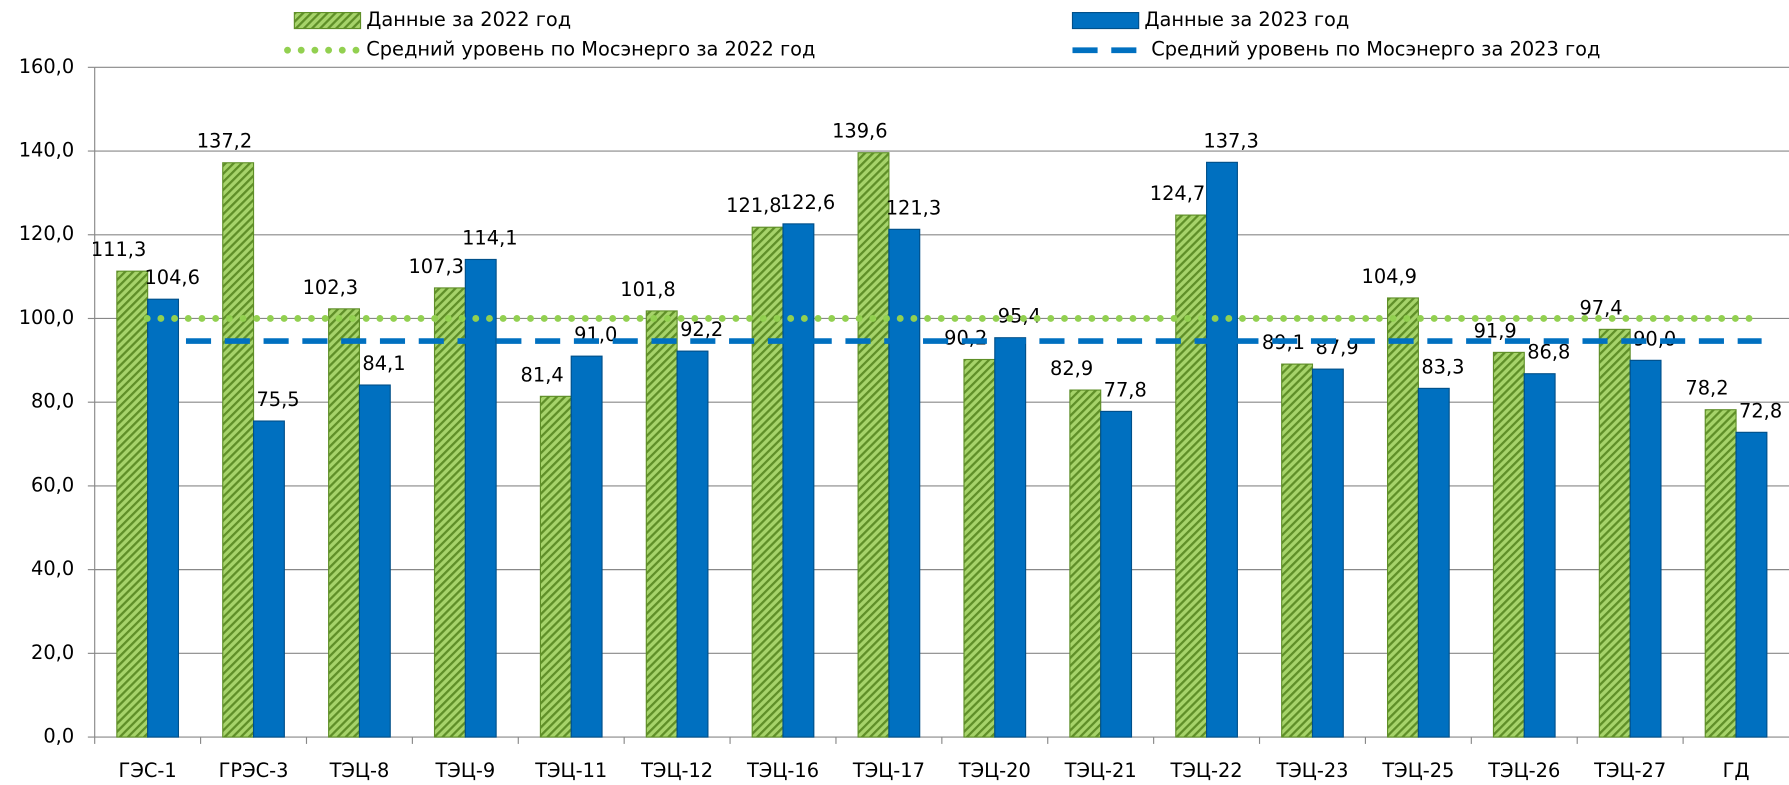  Describe the element at coordinates (1100, 770) in the screenshot. I see `x-tick-label: ТЭЦ-21` at that location.